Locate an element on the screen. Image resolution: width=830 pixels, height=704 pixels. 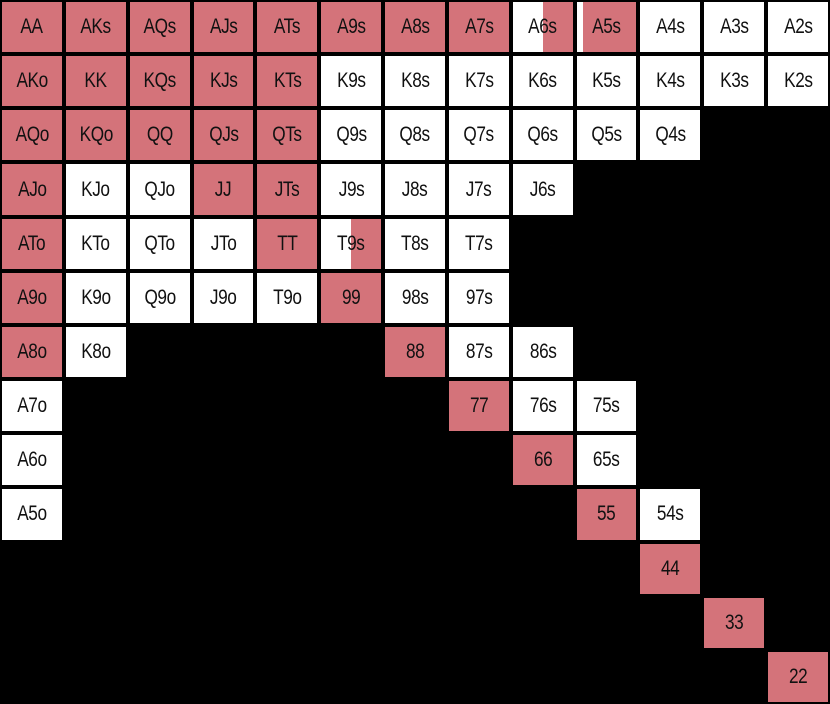
hand-label: 22 is located at coordinates (798, 676).